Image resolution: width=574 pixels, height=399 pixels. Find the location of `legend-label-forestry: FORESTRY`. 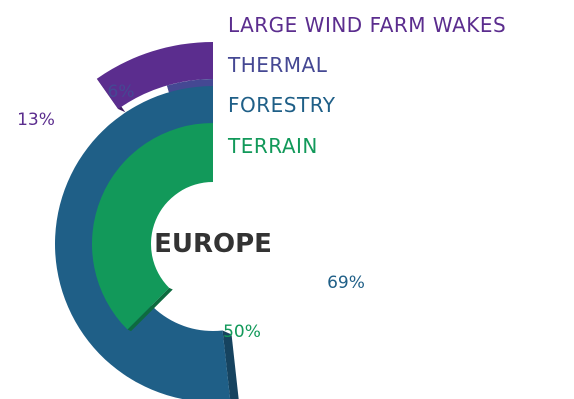

legend-label-forestry: FORESTRY is located at coordinates (282, 105).